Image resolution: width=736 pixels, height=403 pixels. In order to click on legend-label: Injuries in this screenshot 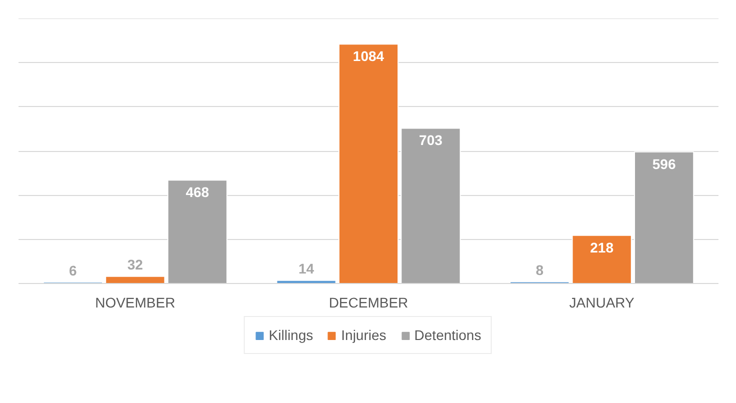, I will do `click(363, 335)`.